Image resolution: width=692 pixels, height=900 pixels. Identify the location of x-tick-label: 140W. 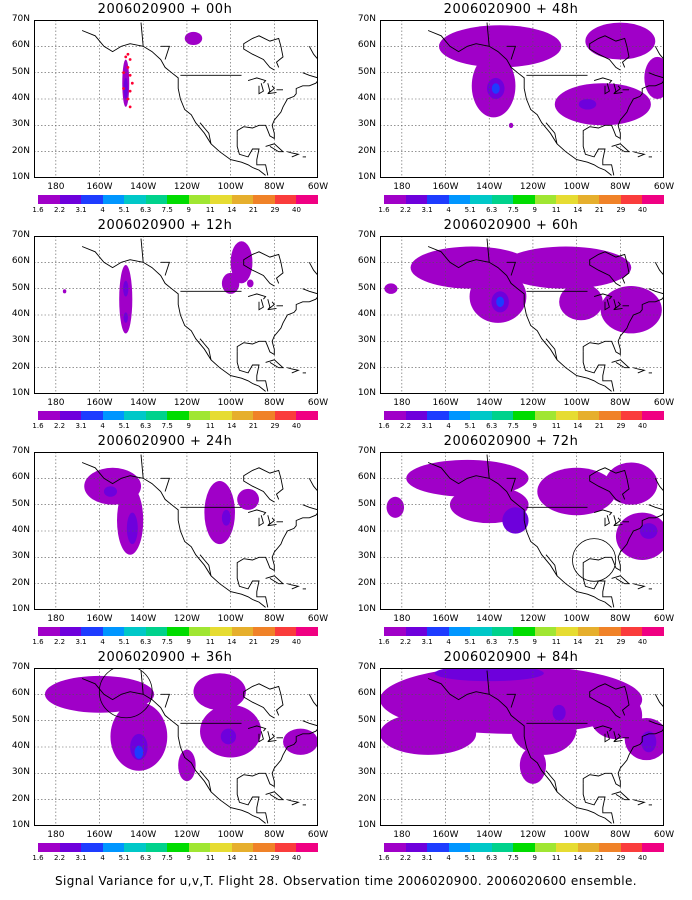
(489, 187).